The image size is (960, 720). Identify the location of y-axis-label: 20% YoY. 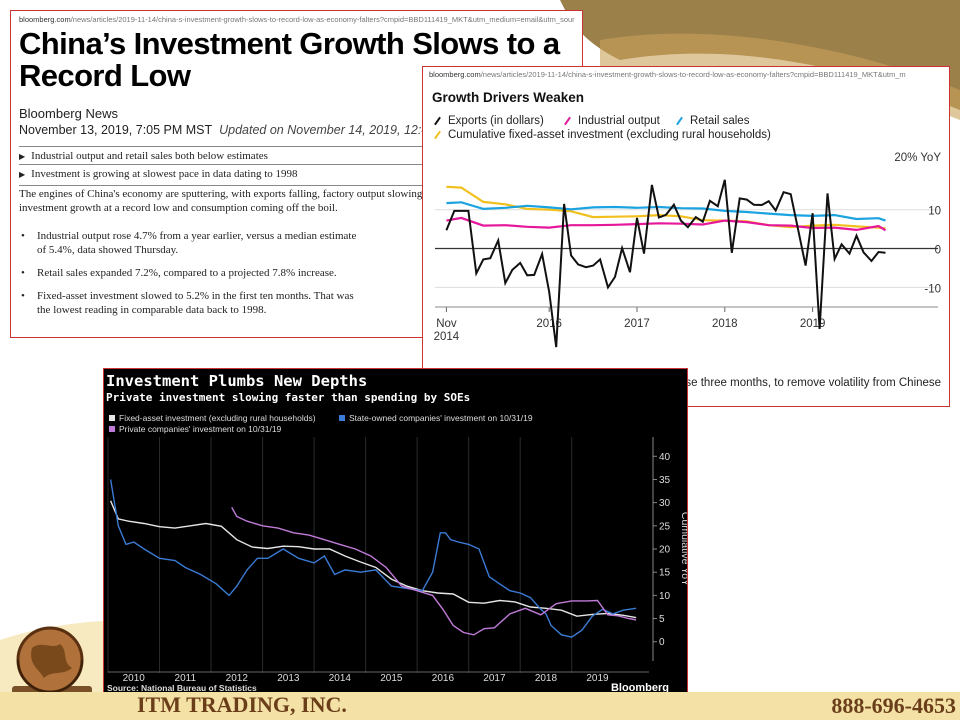
(917, 158).